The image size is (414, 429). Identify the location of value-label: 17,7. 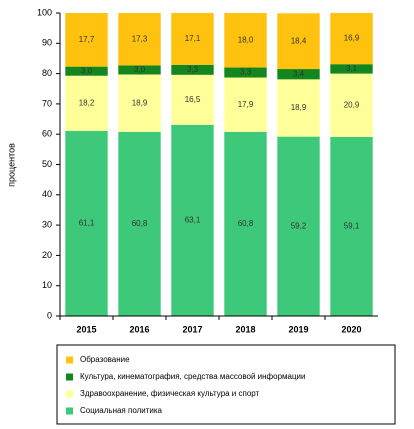
(87, 39).